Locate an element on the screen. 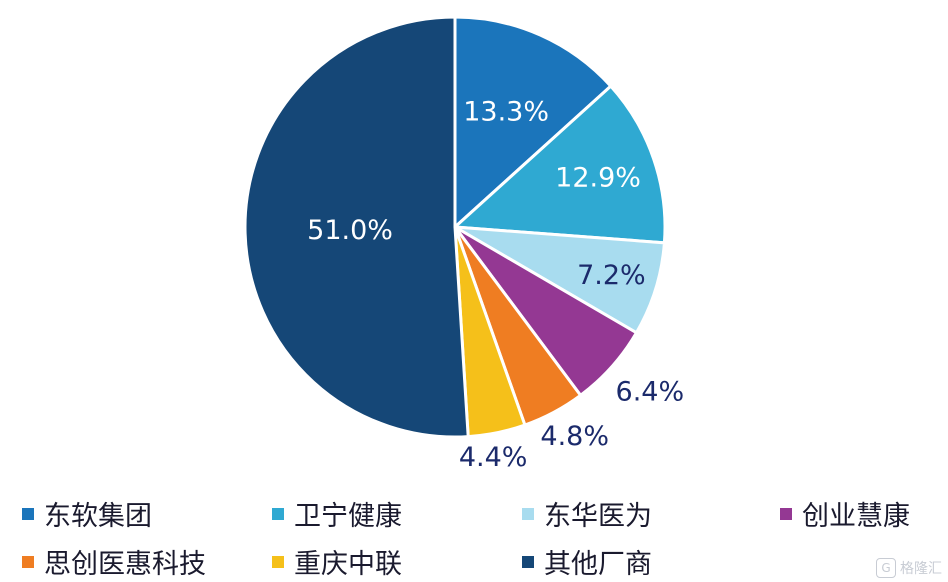 Image resolution: width=948 pixels, height=582 pixels. data-label-chuangye: 6.4% is located at coordinates (650, 392).